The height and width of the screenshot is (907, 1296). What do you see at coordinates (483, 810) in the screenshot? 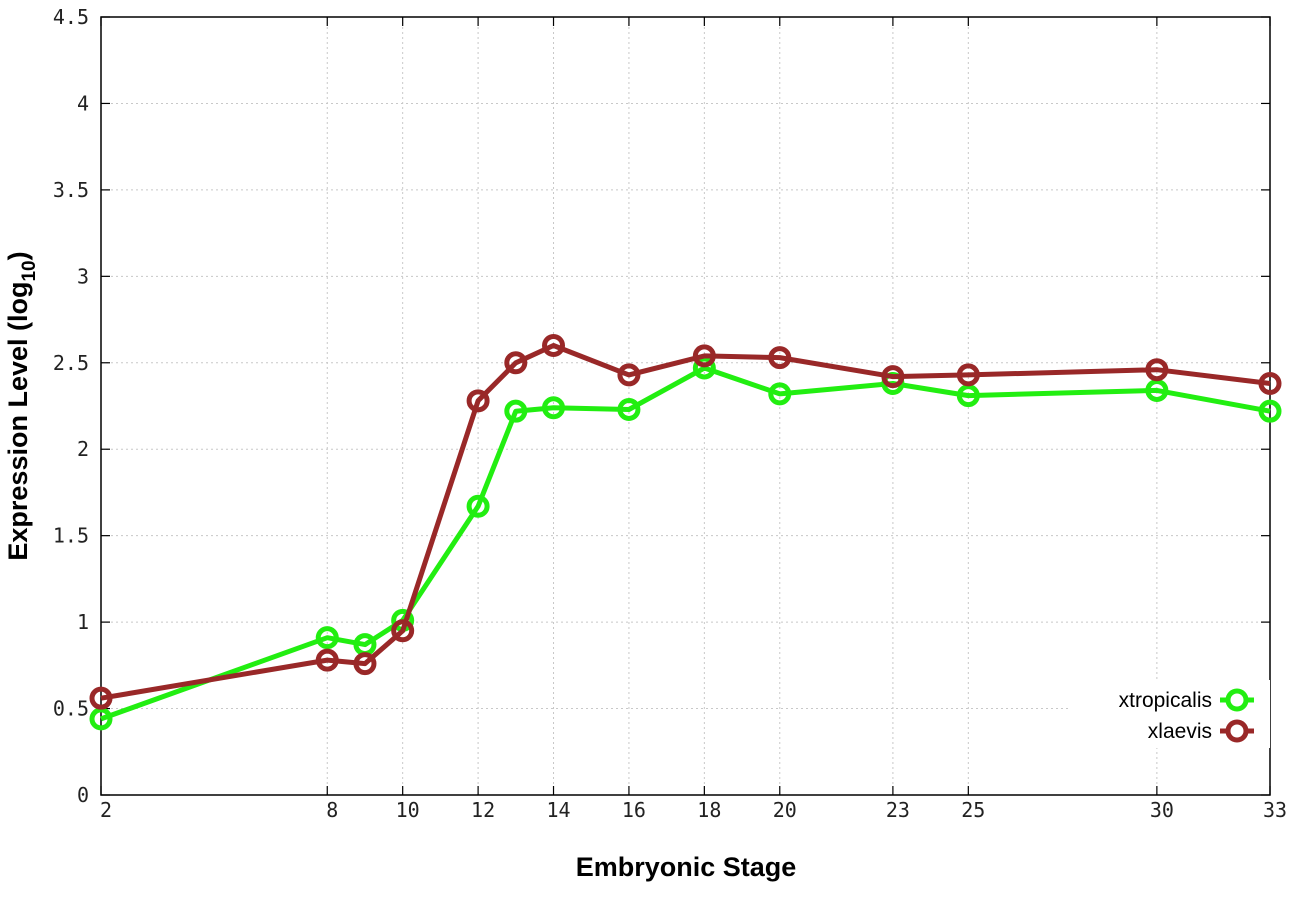
I see `x-tick-label: 12` at bounding box center [483, 810].